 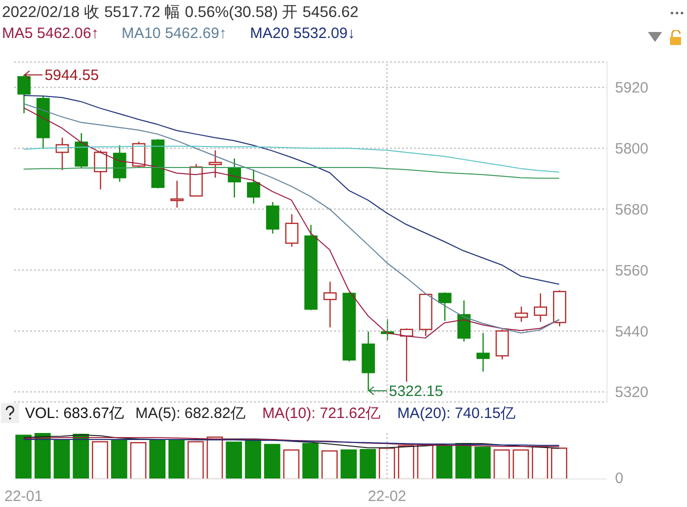 What do you see at coordinates (631, 271) in the screenshot?
I see `y-tick-label: 5560` at bounding box center [631, 271].